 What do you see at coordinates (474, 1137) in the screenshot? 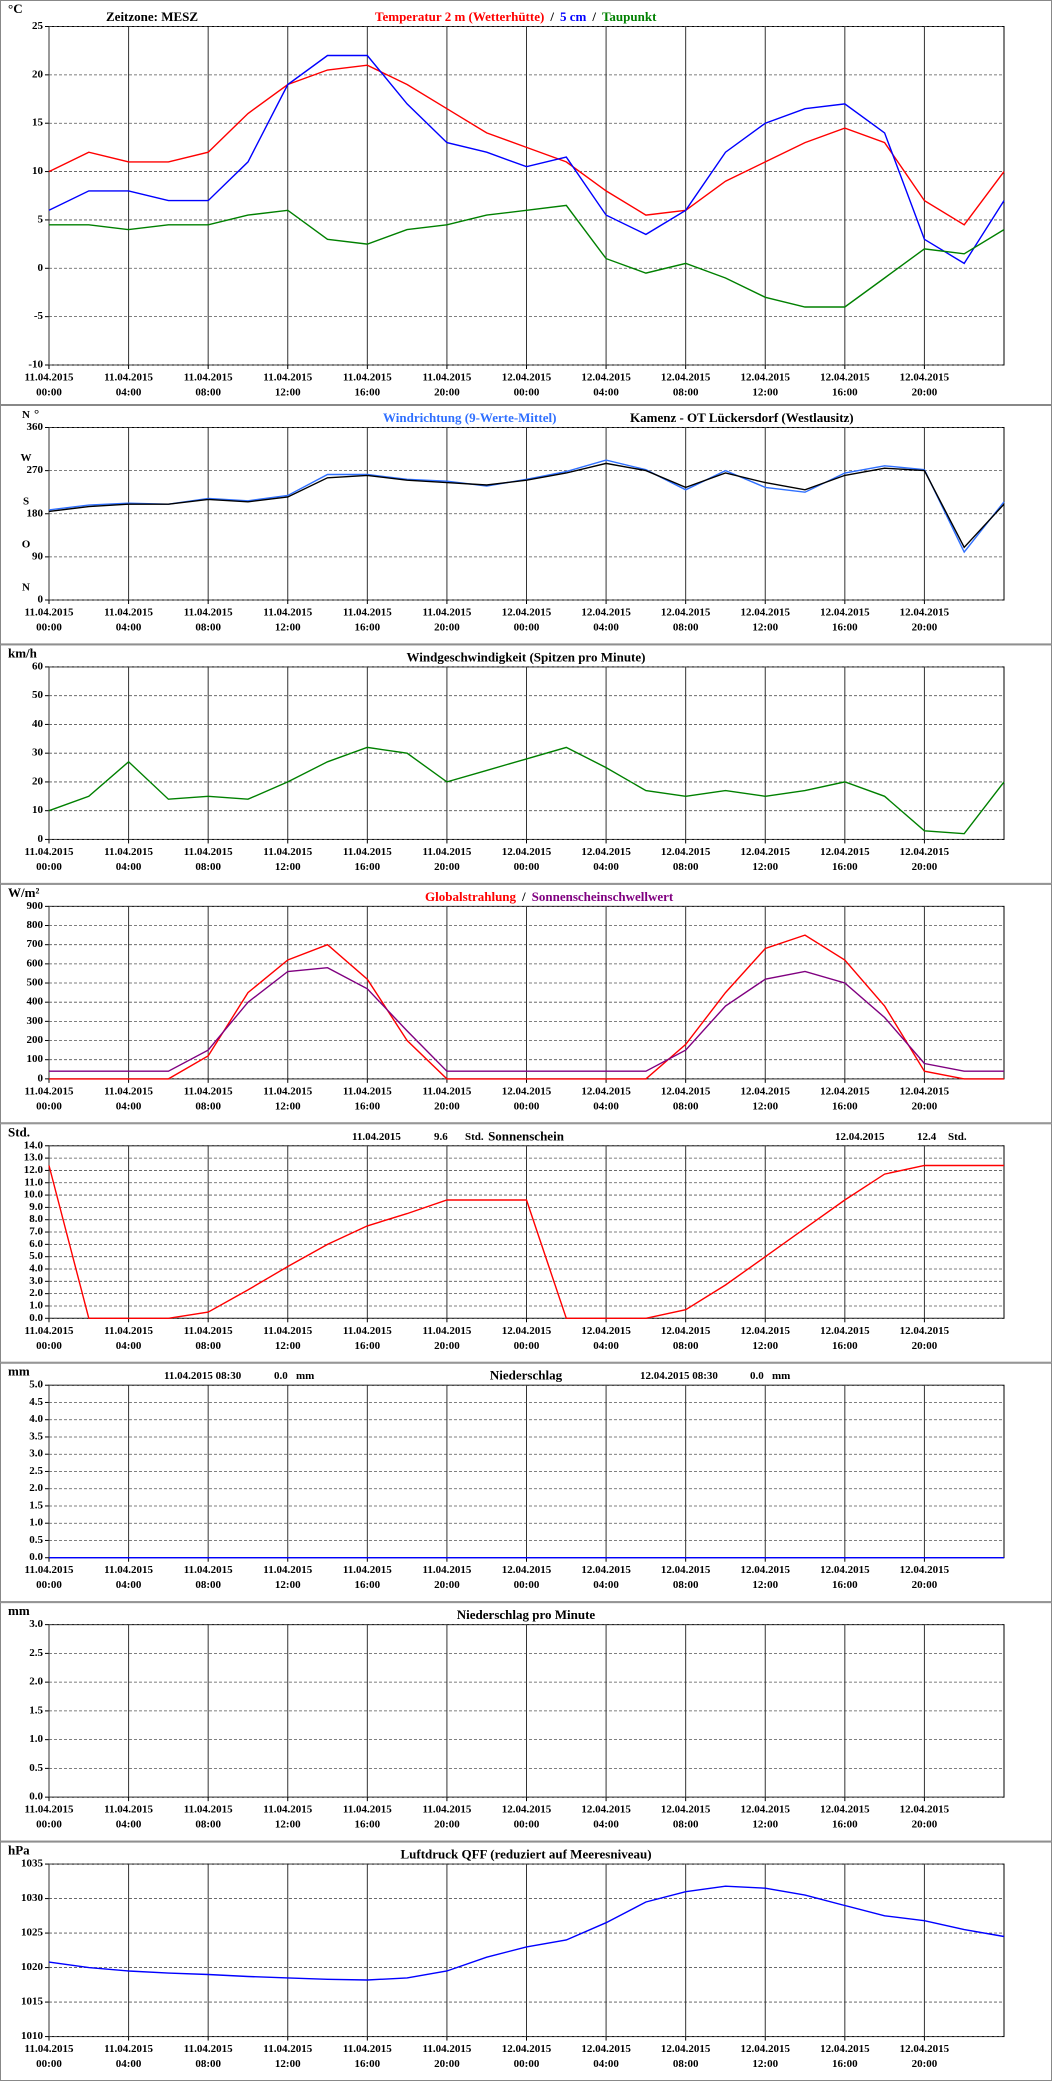
I see `note-unit: Std.` at bounding box center [474, 1137].